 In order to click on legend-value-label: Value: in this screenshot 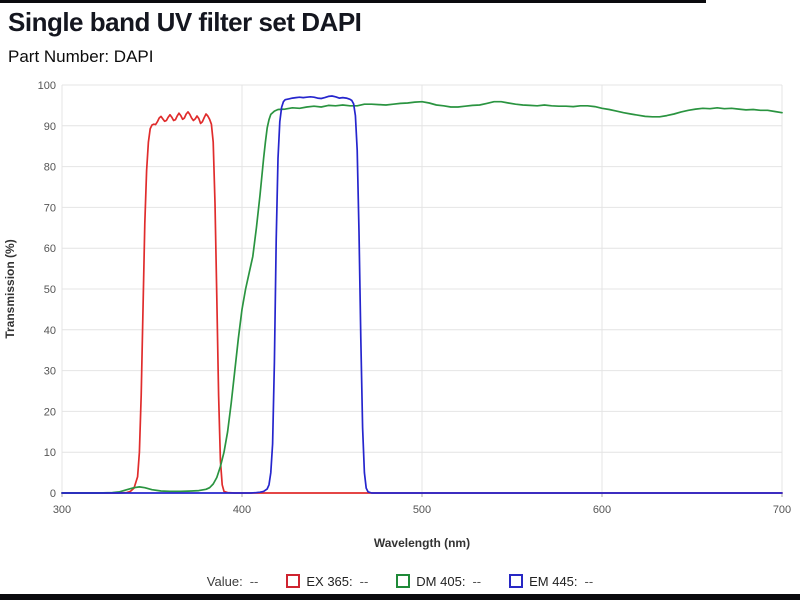, I will do `click(224, 581)`.